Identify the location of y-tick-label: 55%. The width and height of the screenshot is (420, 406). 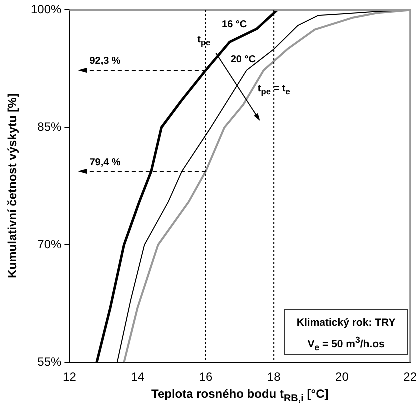
(50, 361).